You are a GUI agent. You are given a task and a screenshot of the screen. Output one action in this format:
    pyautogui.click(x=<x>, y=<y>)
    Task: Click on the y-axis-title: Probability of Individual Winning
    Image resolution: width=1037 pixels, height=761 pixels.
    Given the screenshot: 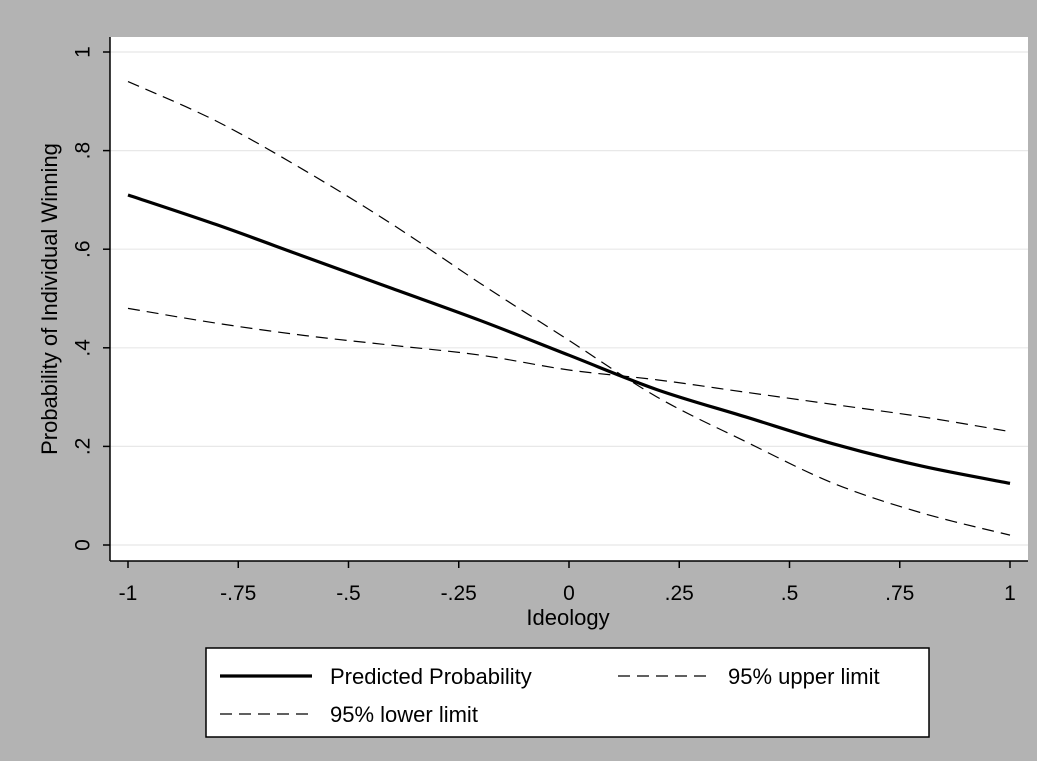 What is the action you would take?
    pyautogui.click(x=49, y=299)
    